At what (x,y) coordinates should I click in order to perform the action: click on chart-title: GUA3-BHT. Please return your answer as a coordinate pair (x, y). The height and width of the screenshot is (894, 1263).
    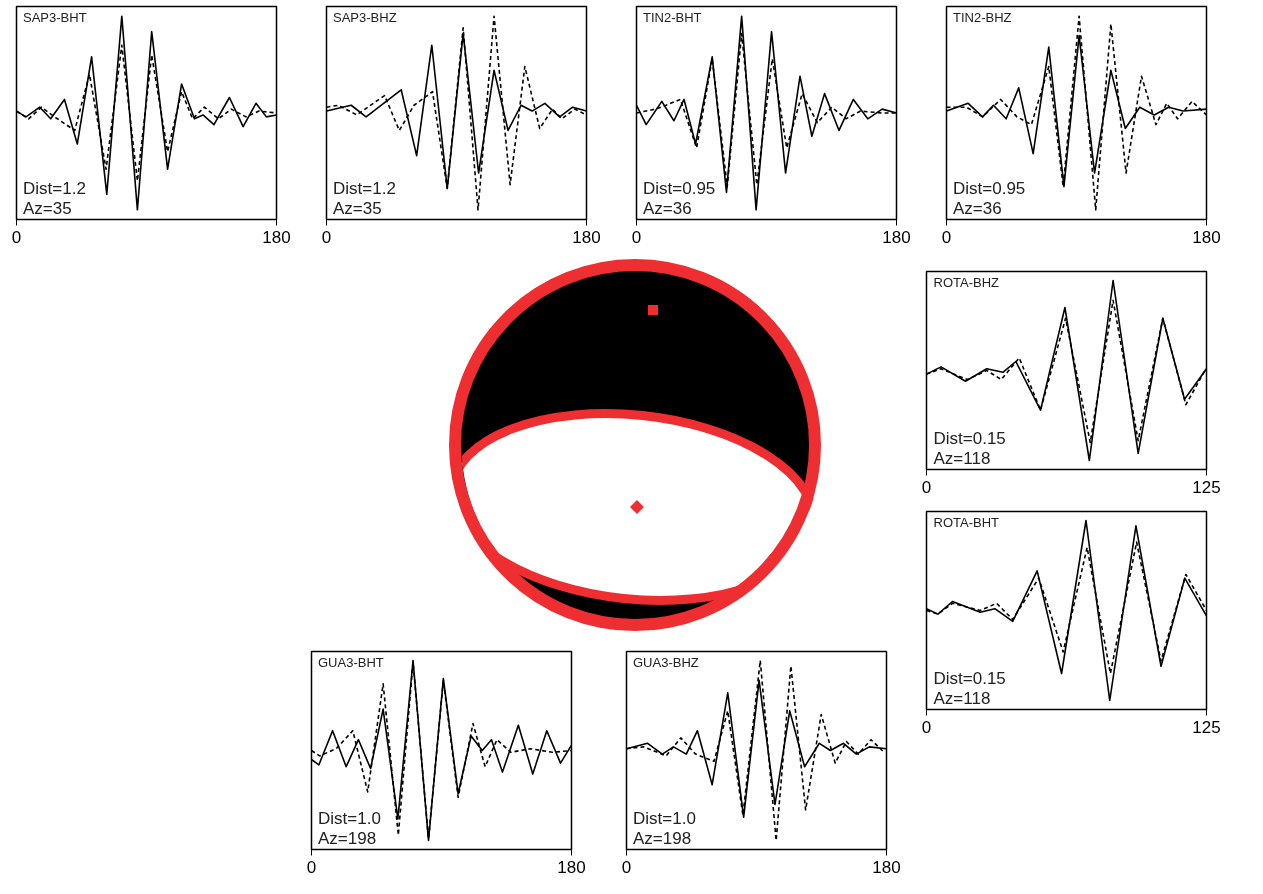
    Looking at the image, I should click on (351, 662).